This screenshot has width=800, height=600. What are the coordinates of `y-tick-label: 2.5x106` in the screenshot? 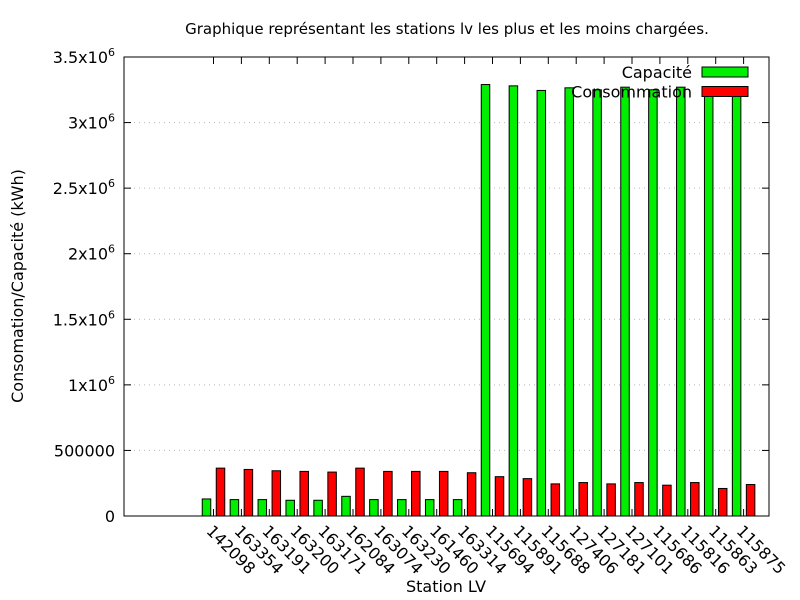 It's located at (84, 187).